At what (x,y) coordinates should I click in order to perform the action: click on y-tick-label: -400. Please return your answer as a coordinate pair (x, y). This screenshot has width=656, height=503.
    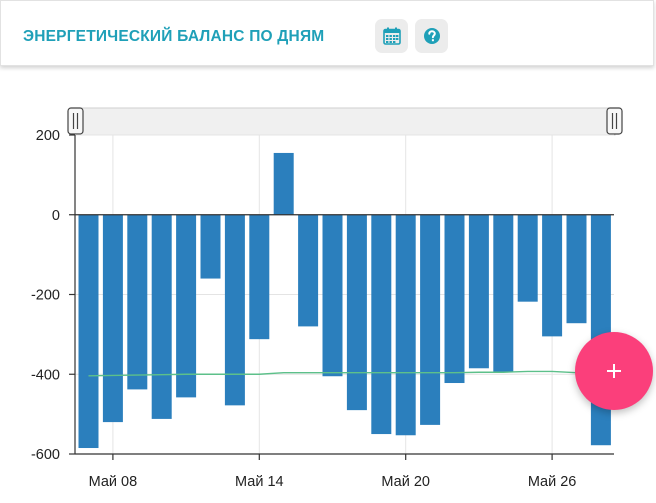
    Looking at the image, I should click on (45, 375).